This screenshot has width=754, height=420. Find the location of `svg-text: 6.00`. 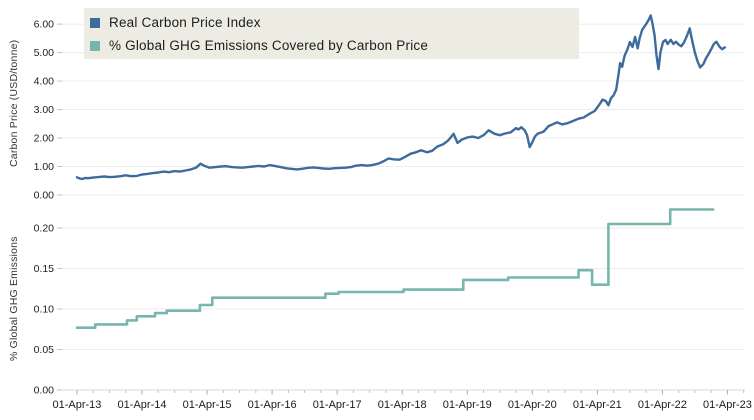

svg-text: 6.00 is located at coordinates (44, 25).